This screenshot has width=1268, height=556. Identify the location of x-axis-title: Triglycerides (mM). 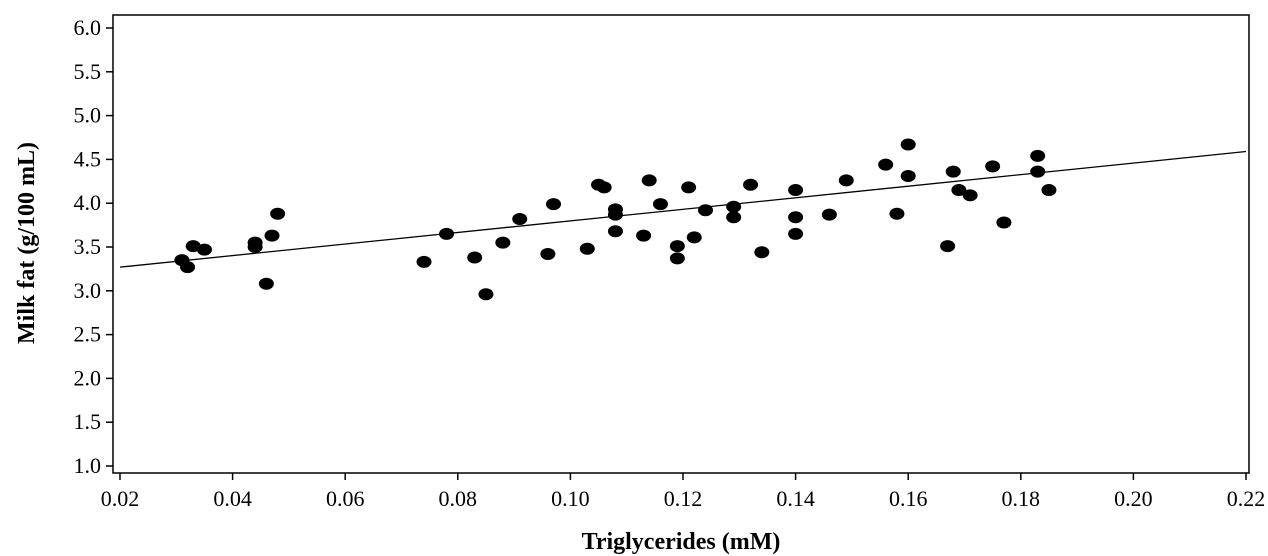
(681, 542).